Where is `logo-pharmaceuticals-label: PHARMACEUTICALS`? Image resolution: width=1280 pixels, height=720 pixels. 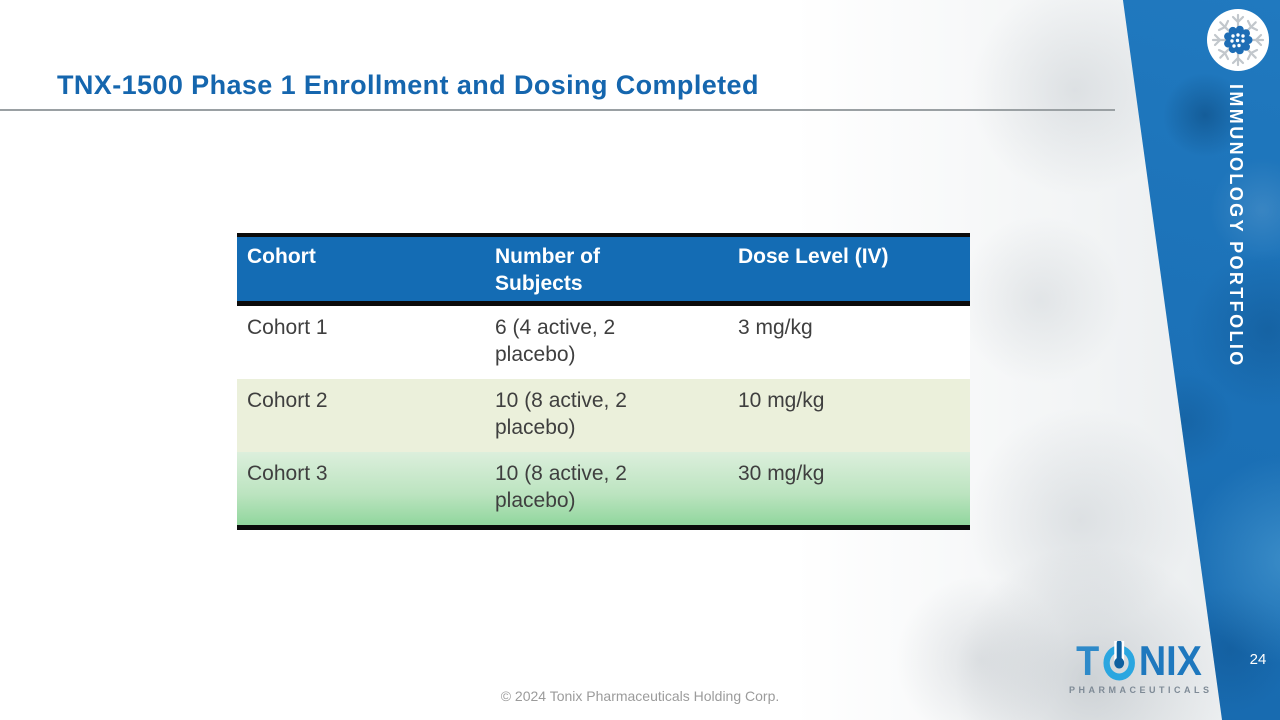 logo-pharmaceuticals-label: PHARMACEUTICALS is located at coordinates (1141, 690).